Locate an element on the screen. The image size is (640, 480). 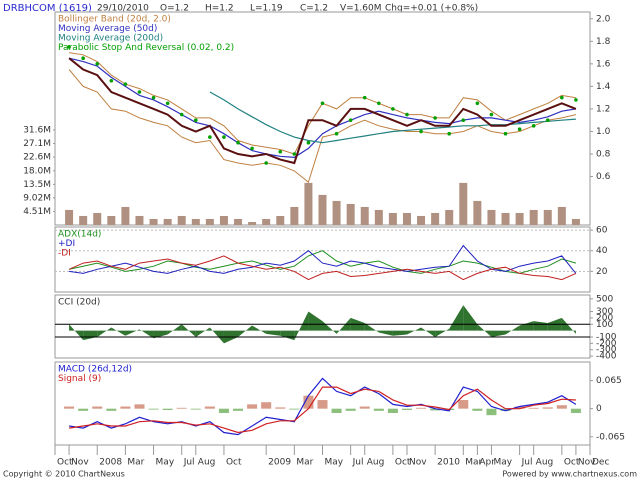
x-tick-label: Dec is located at coordinates (600, 463).